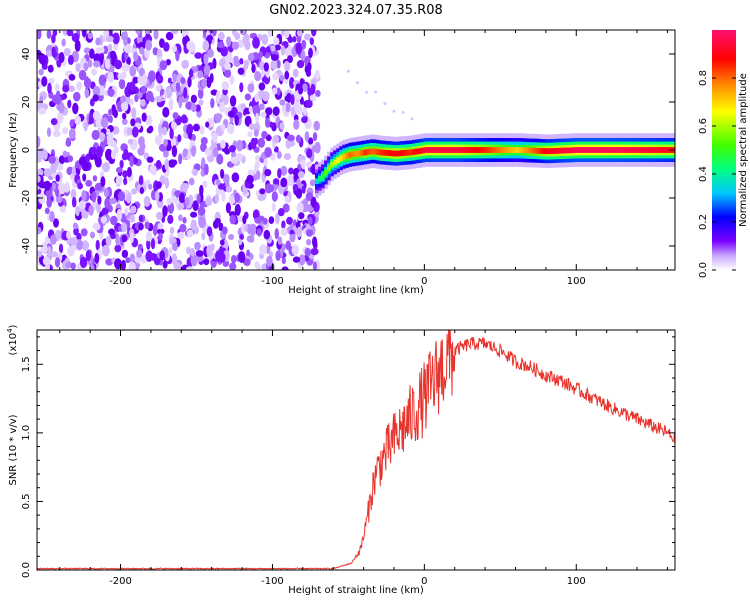  What do you see at coordinates (26, 364) in the screenshot?
I see `y-tick-label: 1.5` at bounding box center [26, 364].